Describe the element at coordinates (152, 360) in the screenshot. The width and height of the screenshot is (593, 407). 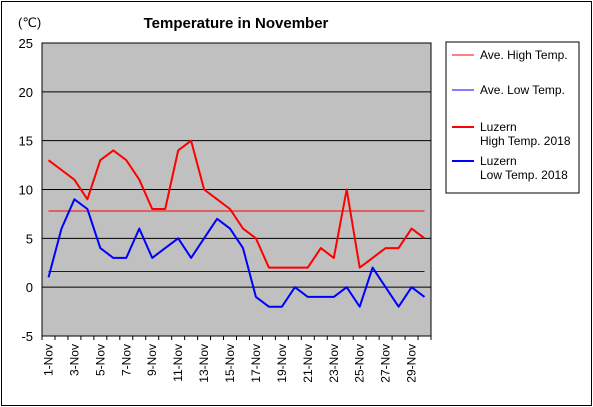
I see `x-tick-label: 9-Nov` at that location.